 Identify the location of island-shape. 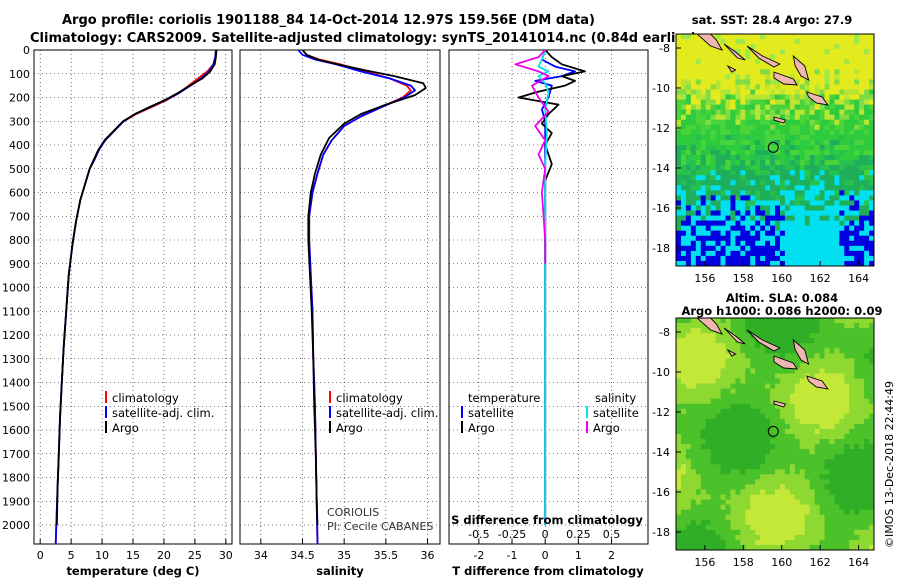
(817, 382).